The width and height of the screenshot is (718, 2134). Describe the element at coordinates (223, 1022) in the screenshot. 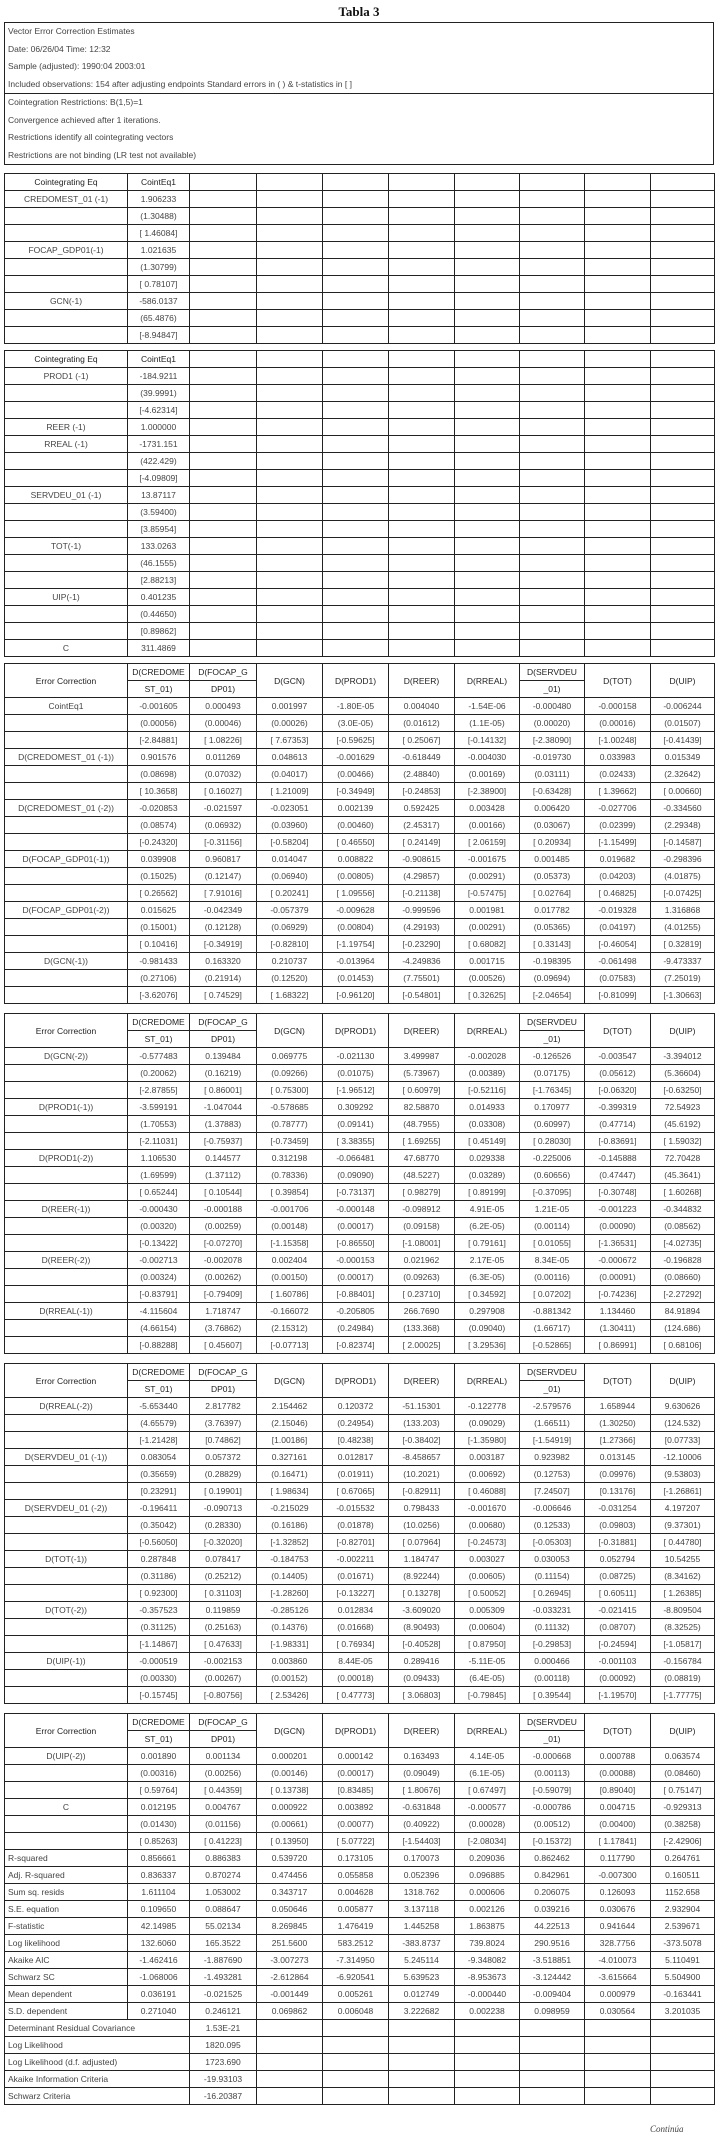

I see `column-header: D(FOCAP_G` at that location.